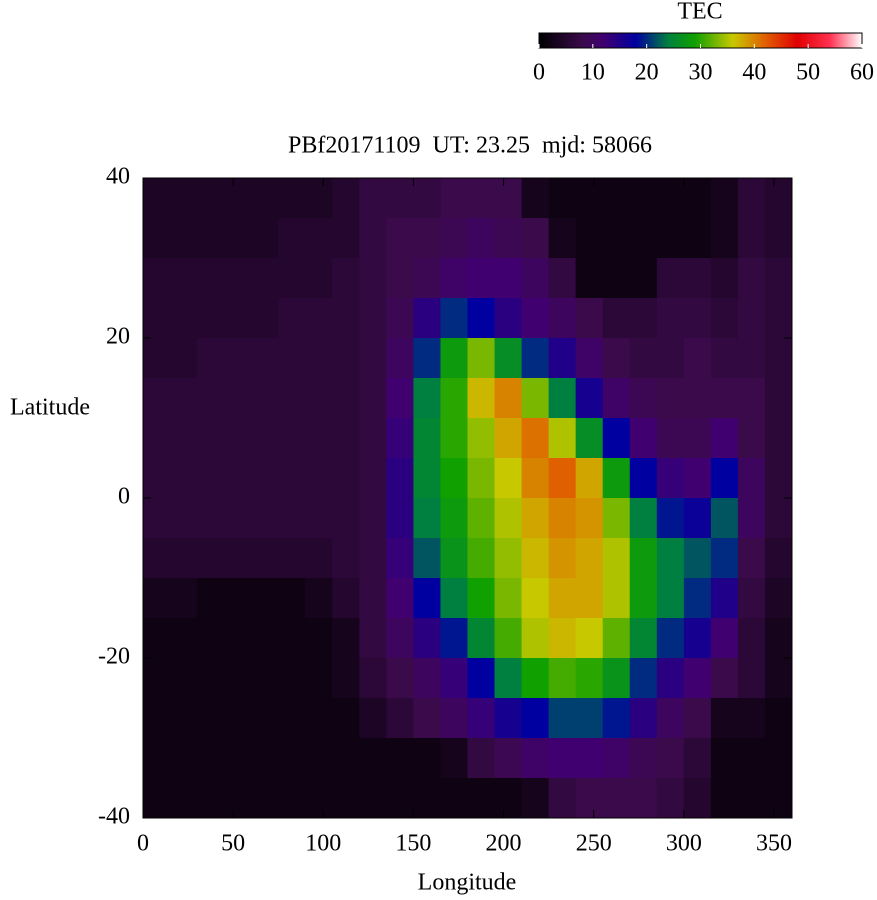  What do you see at coordinates (754, 73) in the screenshot?
I see `colorbar-tick-label: 40` at bounding box center [754, 73].